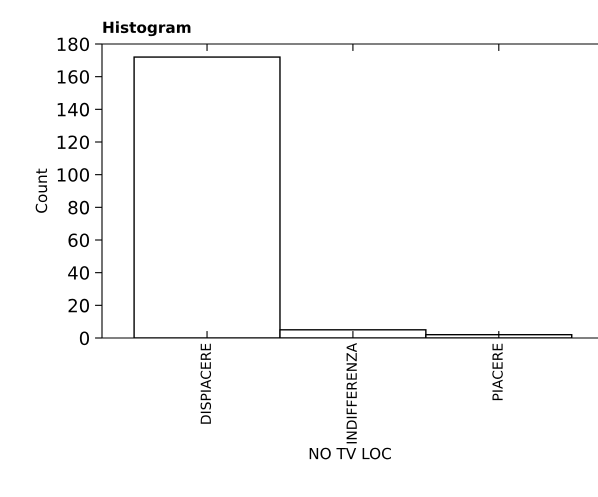 Image resolution: width=598 pixels, height=497 pixels. What do you see at coordinates (350, 454) in the screenshot?
I see `x-axis-title: NO TV LOC` at bounding box center [350, 454].